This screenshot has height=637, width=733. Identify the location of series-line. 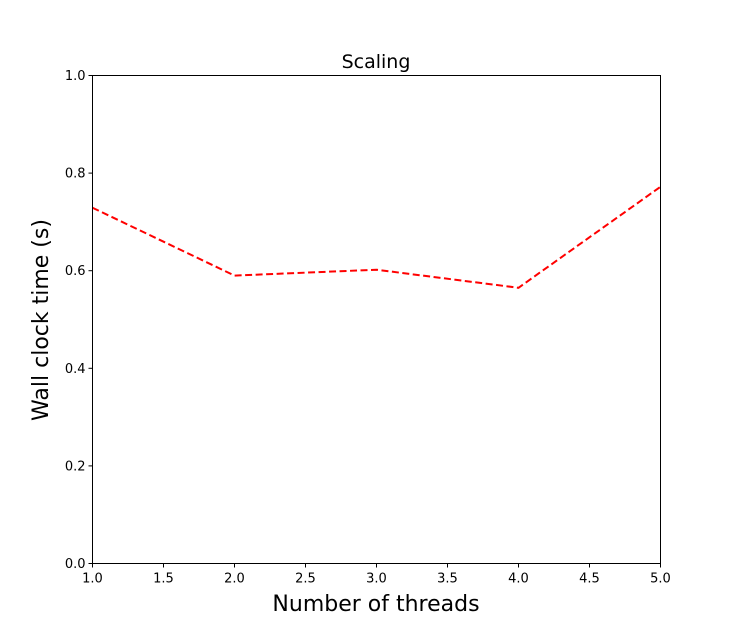
(377, 237).